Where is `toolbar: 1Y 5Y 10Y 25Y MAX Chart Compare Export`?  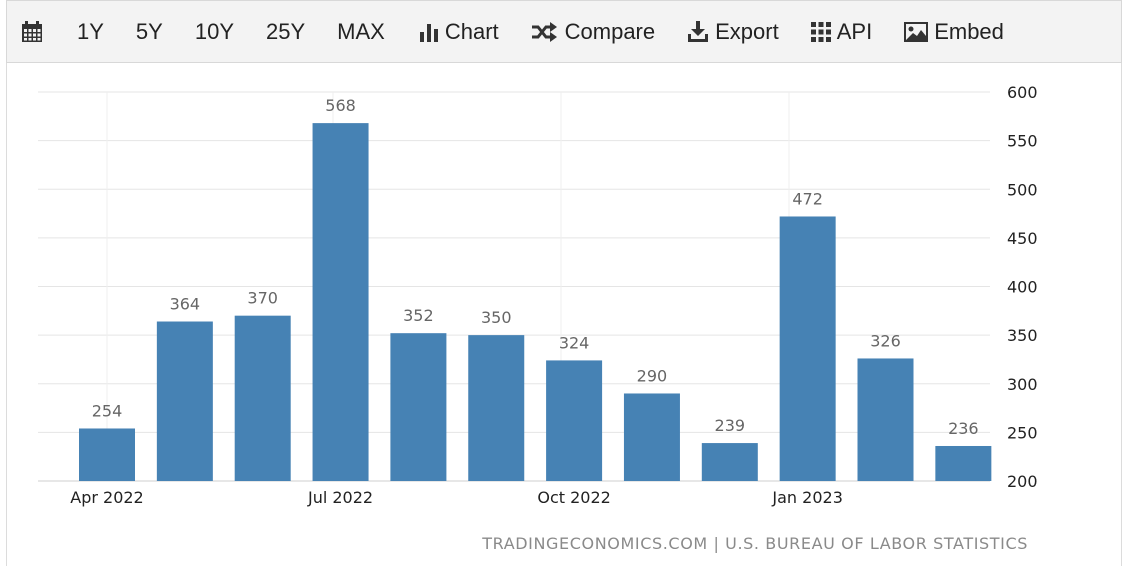 toolbar: 1Y 5Y 10Y 25Y MAX Chart Compare Export is located at coordinates (564, 31).